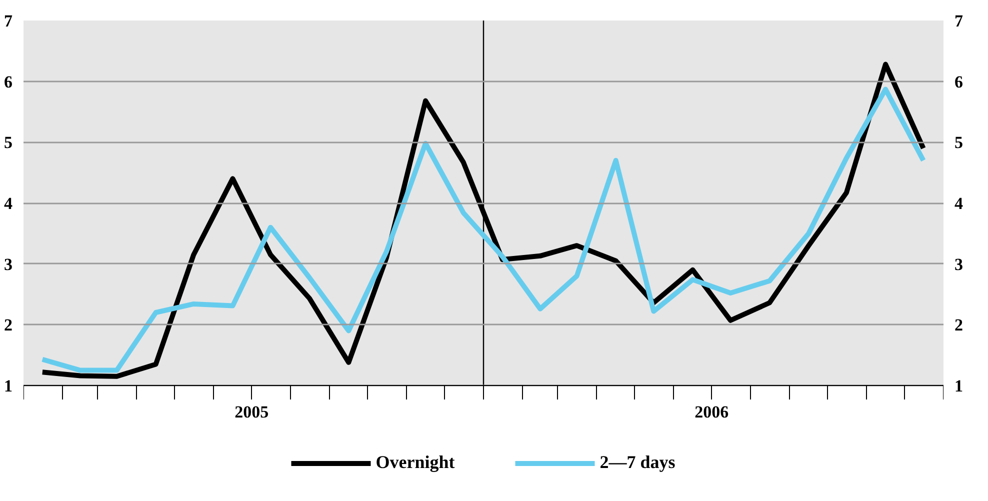 The height and width of the screenshot is (501, 988). Describe the element at coordinates (958, 142) in the screenshot. I see `y2-tick-label: 5` at that location.